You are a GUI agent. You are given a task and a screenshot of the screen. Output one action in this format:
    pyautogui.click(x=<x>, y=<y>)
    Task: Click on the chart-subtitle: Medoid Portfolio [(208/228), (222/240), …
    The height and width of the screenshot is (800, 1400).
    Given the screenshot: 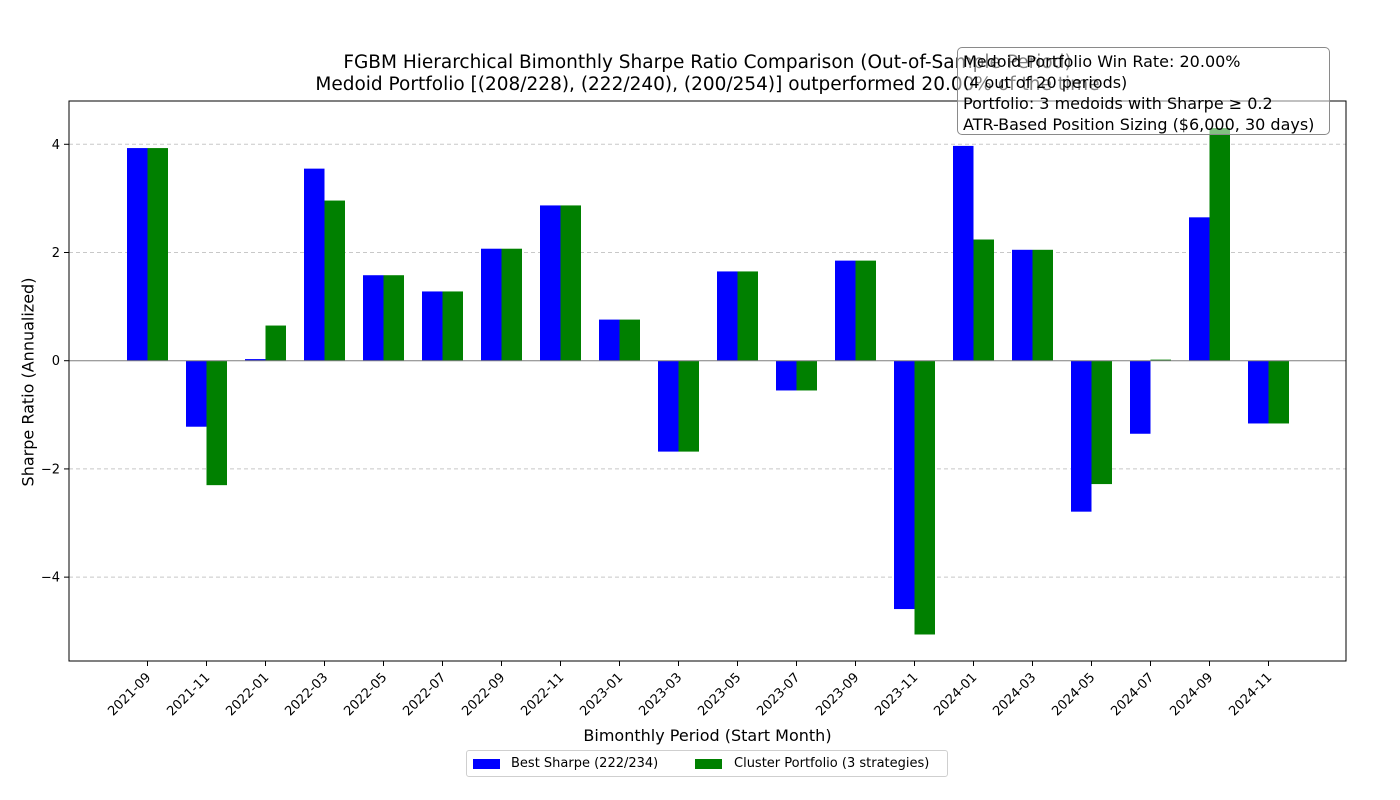 What is the action you would take?
    pyautogui.click(x=707, y=84)
    